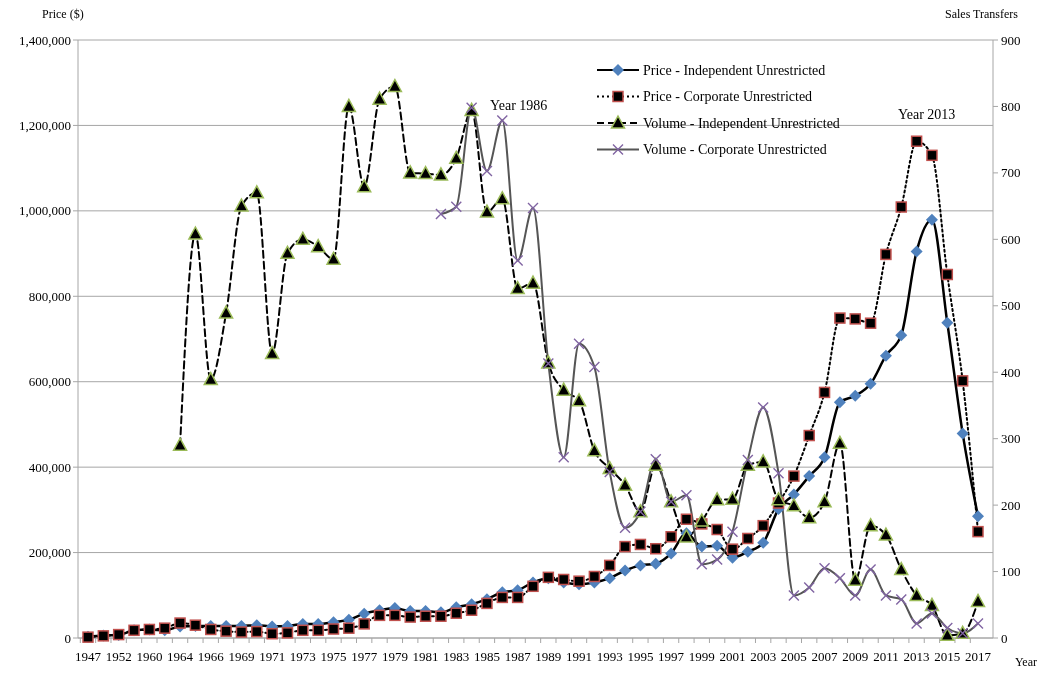  What do you see at coordinates (45, 125) in the screenshot?
I see `y-tick-label: 1,200,000` at bounding box center [45, 125].